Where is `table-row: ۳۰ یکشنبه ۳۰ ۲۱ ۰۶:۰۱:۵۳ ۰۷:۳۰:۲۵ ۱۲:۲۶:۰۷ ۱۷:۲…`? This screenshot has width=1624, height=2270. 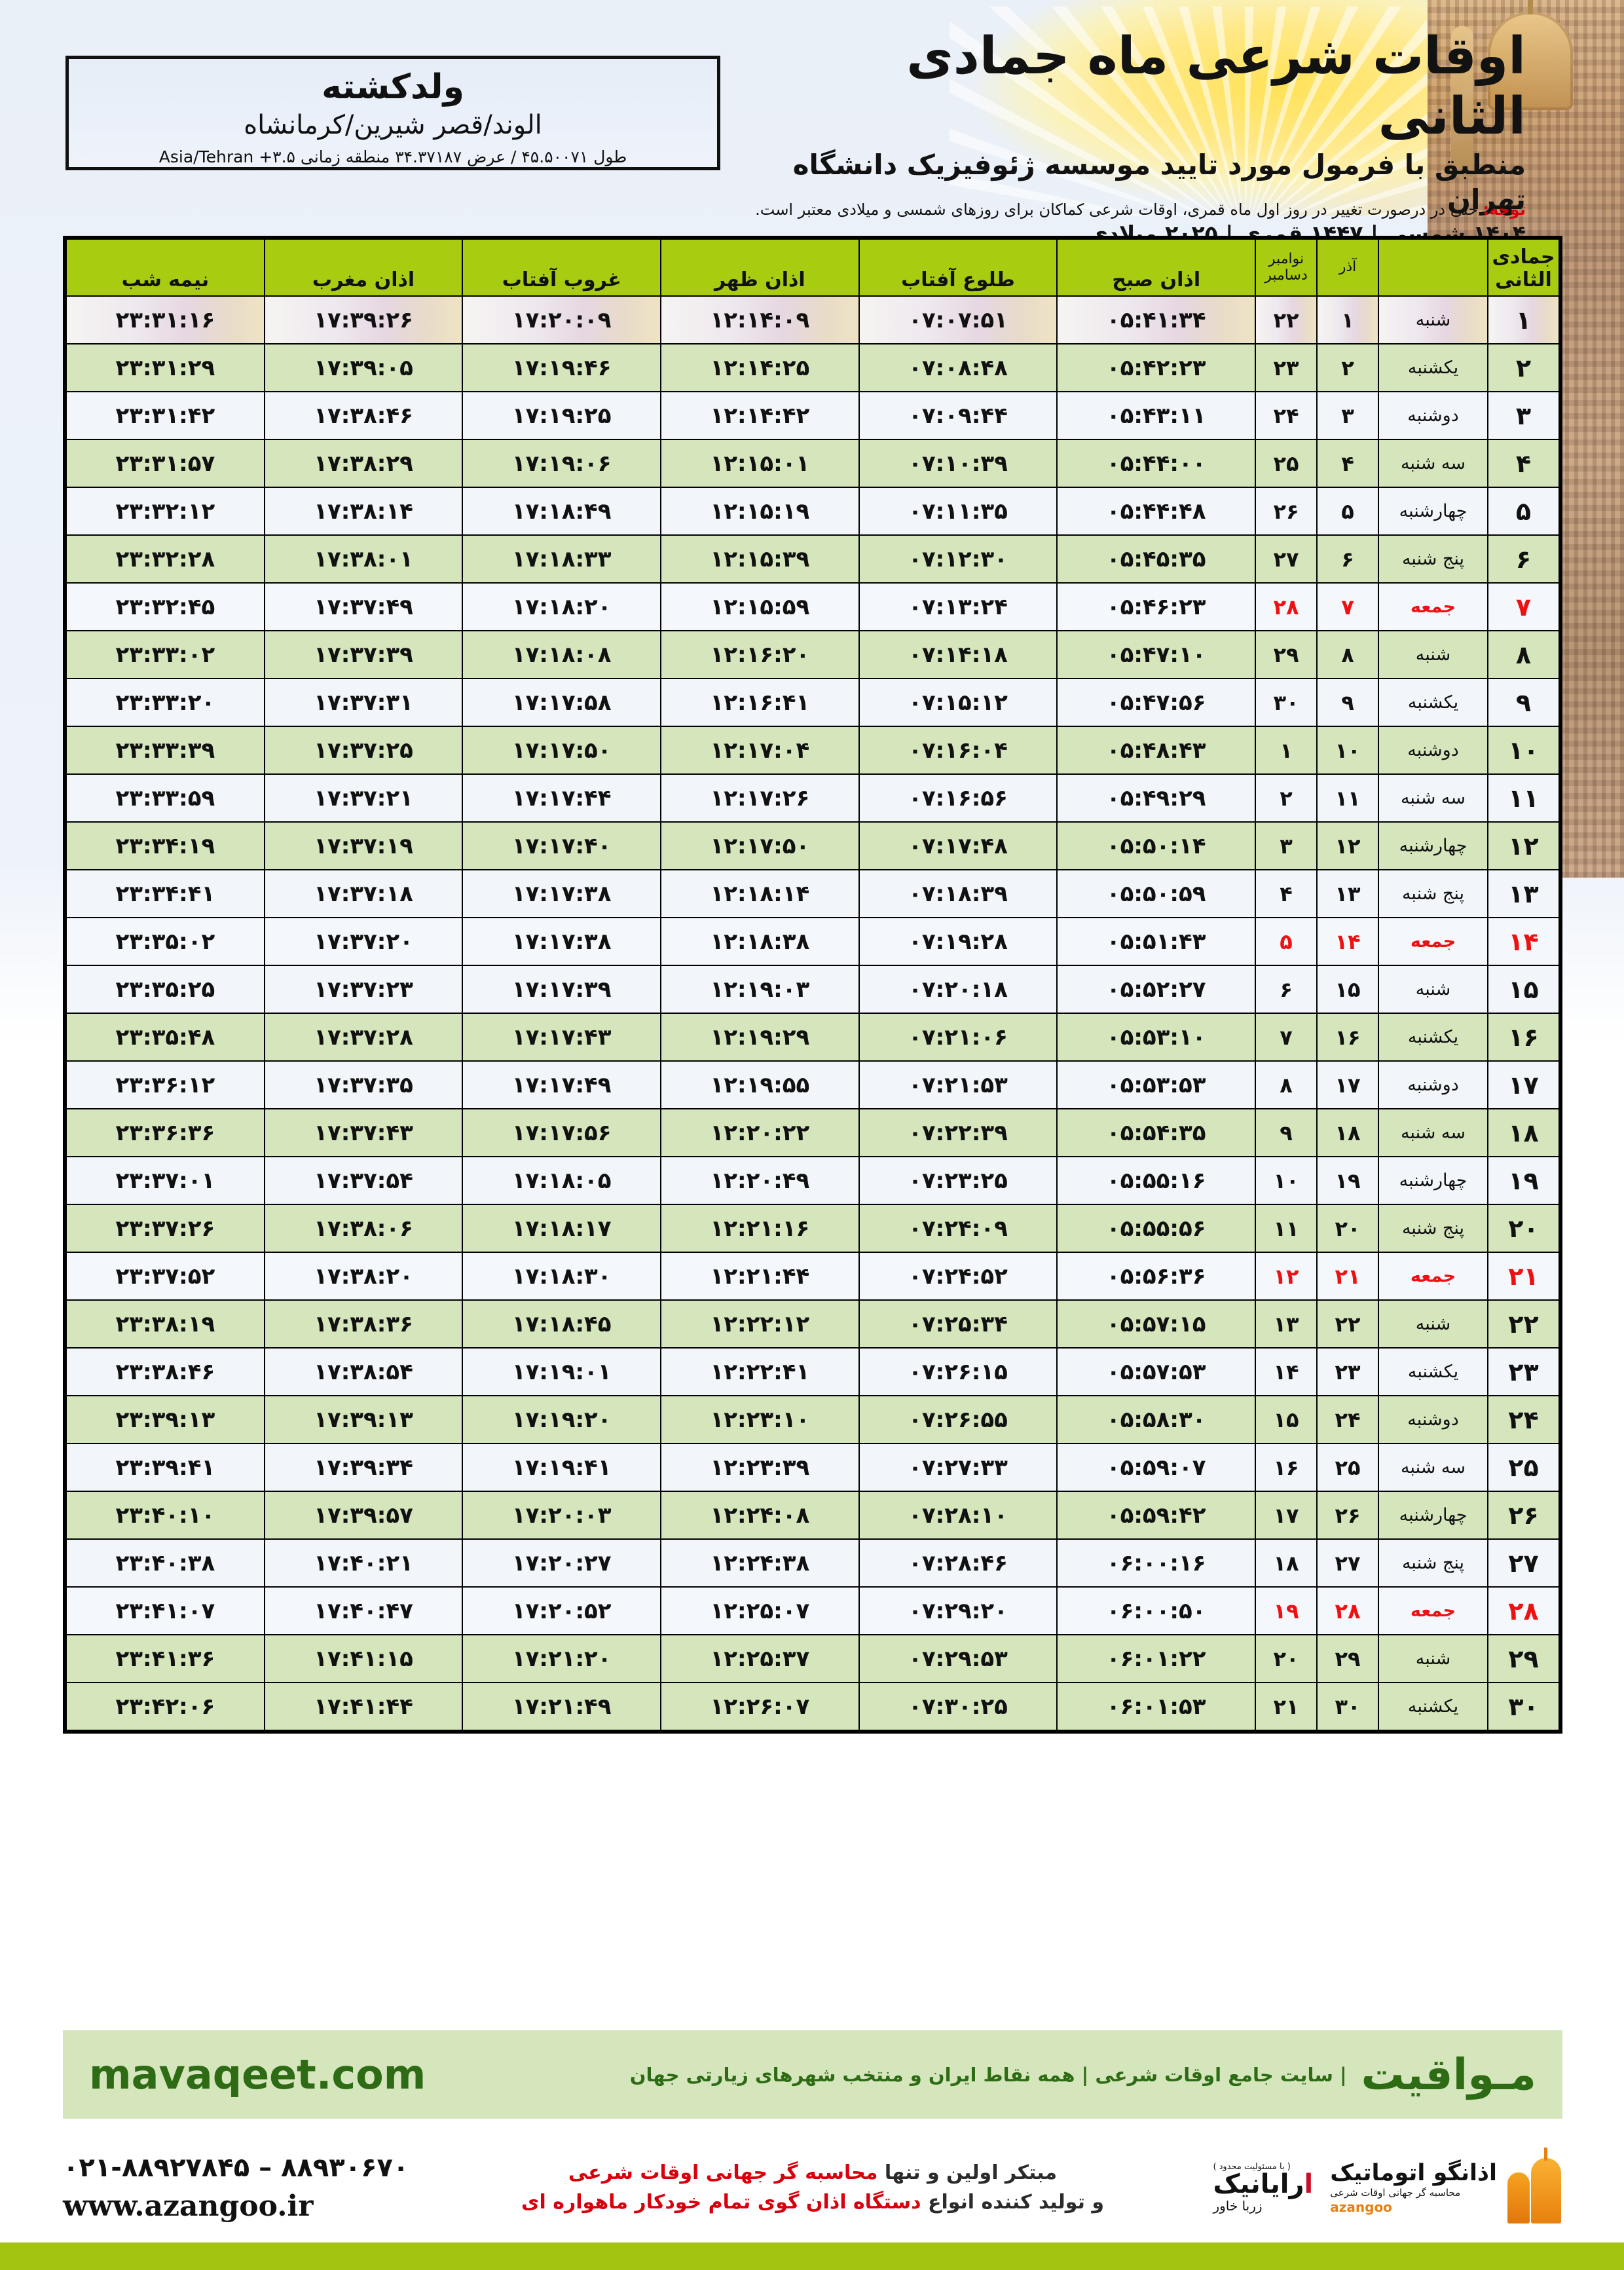
table-row: ۳۰ یکشنبه ۳۰ ۲۱ ۰۶:۰۱:۵۳ ۰۷:۳۰:۲۵ ۱۲:۲۶:۰۷ ۱۷:۲… is located at coordinates (812, 1706).